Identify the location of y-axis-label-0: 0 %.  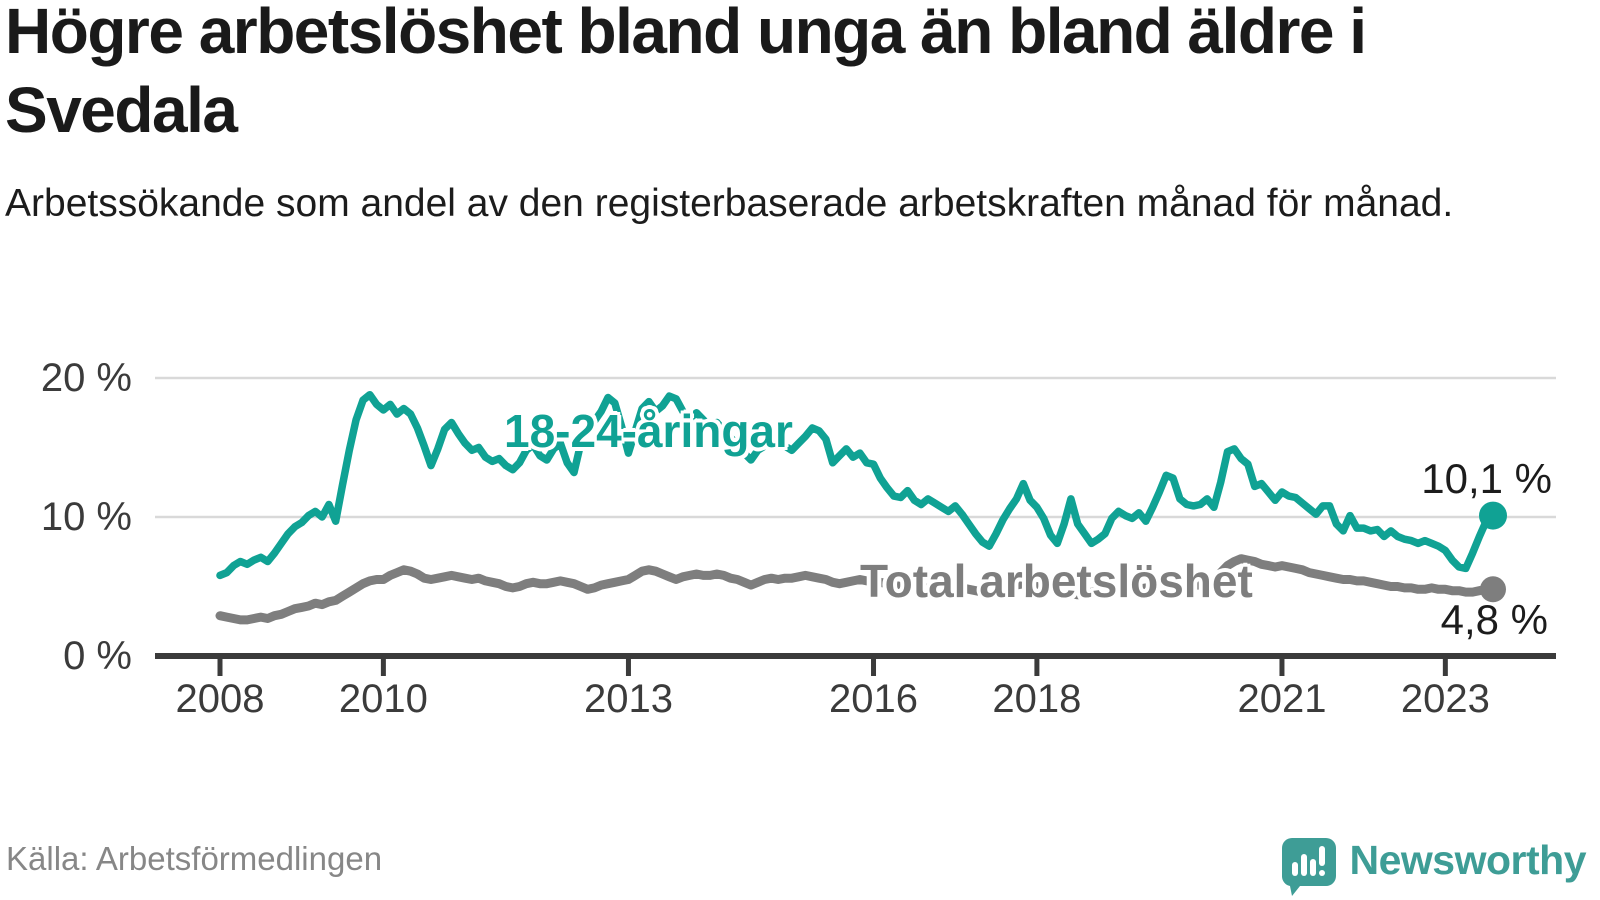
(97, 656).